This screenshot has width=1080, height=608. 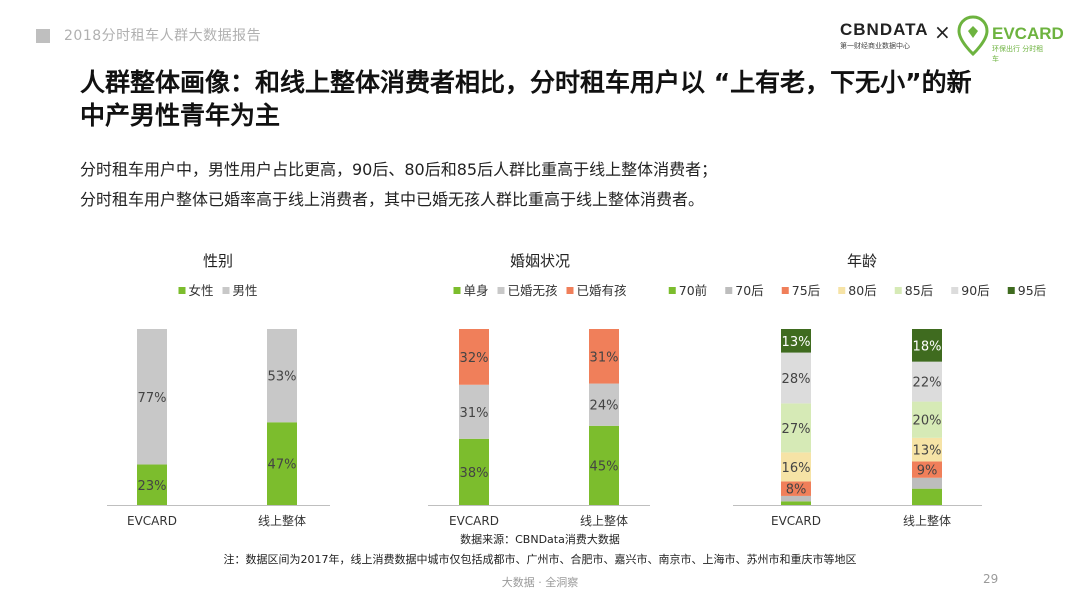 I want to click on data-label: 45%, so click(x=604, y=466).